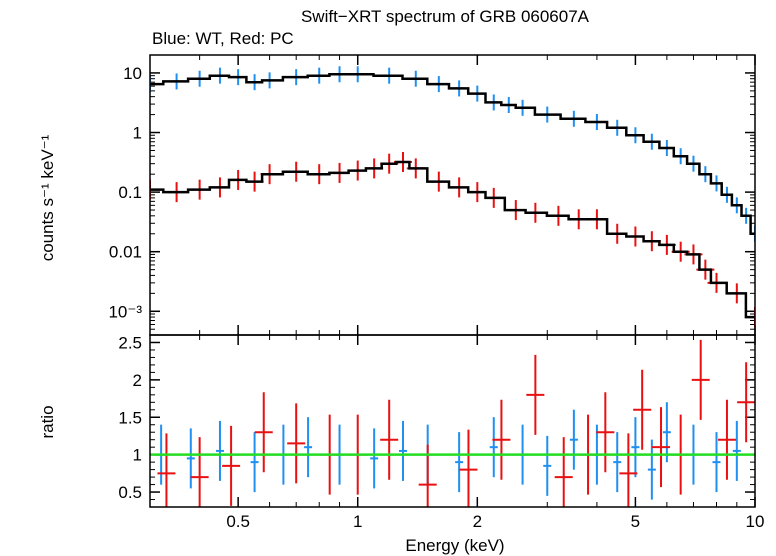 The width and height of the screenshot is (776, 556). I want to click on x-tick-label: 5, so click(635, 521).